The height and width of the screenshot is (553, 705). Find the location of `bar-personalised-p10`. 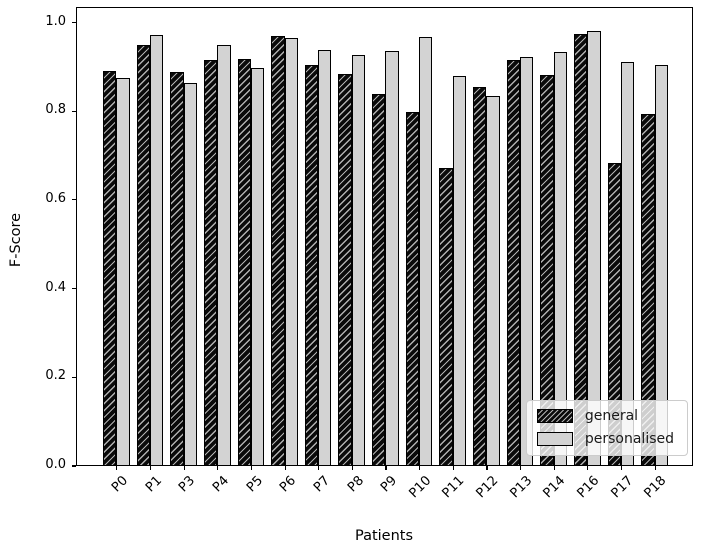

bar-personalised-p10 is located at coordinates (426, 250).